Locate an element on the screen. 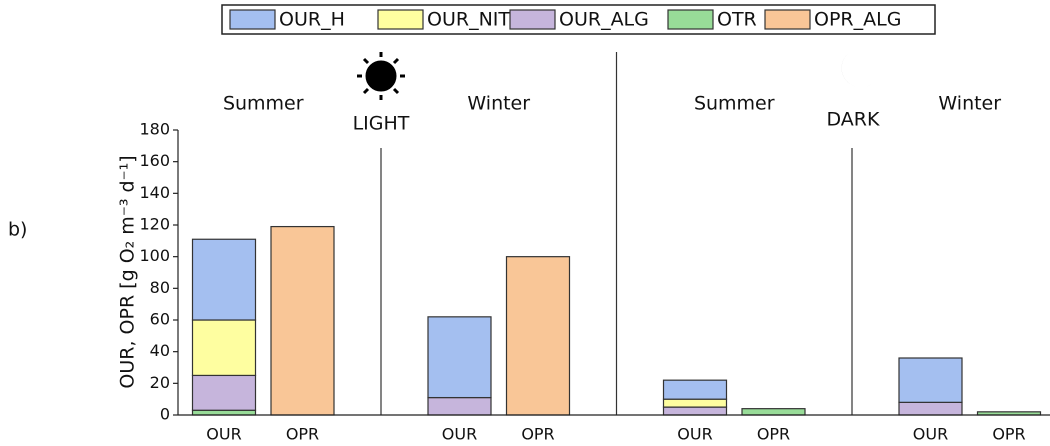  y-tick-label: 20 is located at coordinates (160, 382).